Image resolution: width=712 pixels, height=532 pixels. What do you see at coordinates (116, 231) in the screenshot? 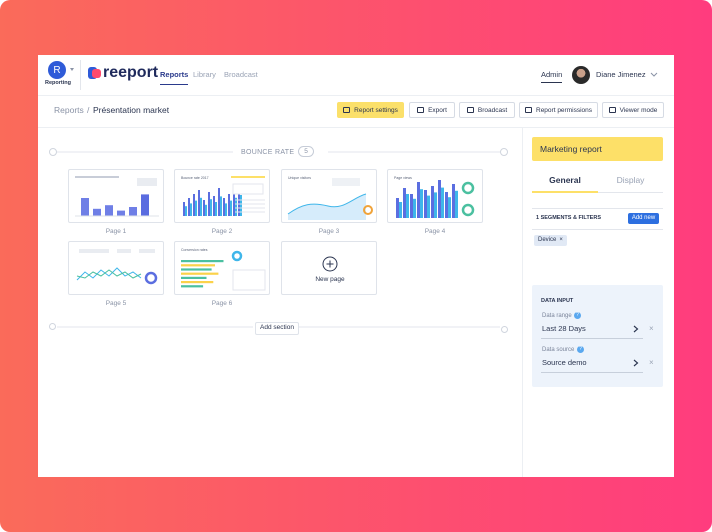
I see `page-label: Page 1` at bounding box center [116, 231].